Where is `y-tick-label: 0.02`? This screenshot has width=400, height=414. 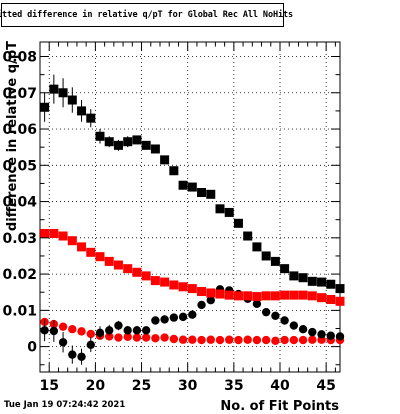
y-tick-label: 0.02 is located at coordinates (19, 275).